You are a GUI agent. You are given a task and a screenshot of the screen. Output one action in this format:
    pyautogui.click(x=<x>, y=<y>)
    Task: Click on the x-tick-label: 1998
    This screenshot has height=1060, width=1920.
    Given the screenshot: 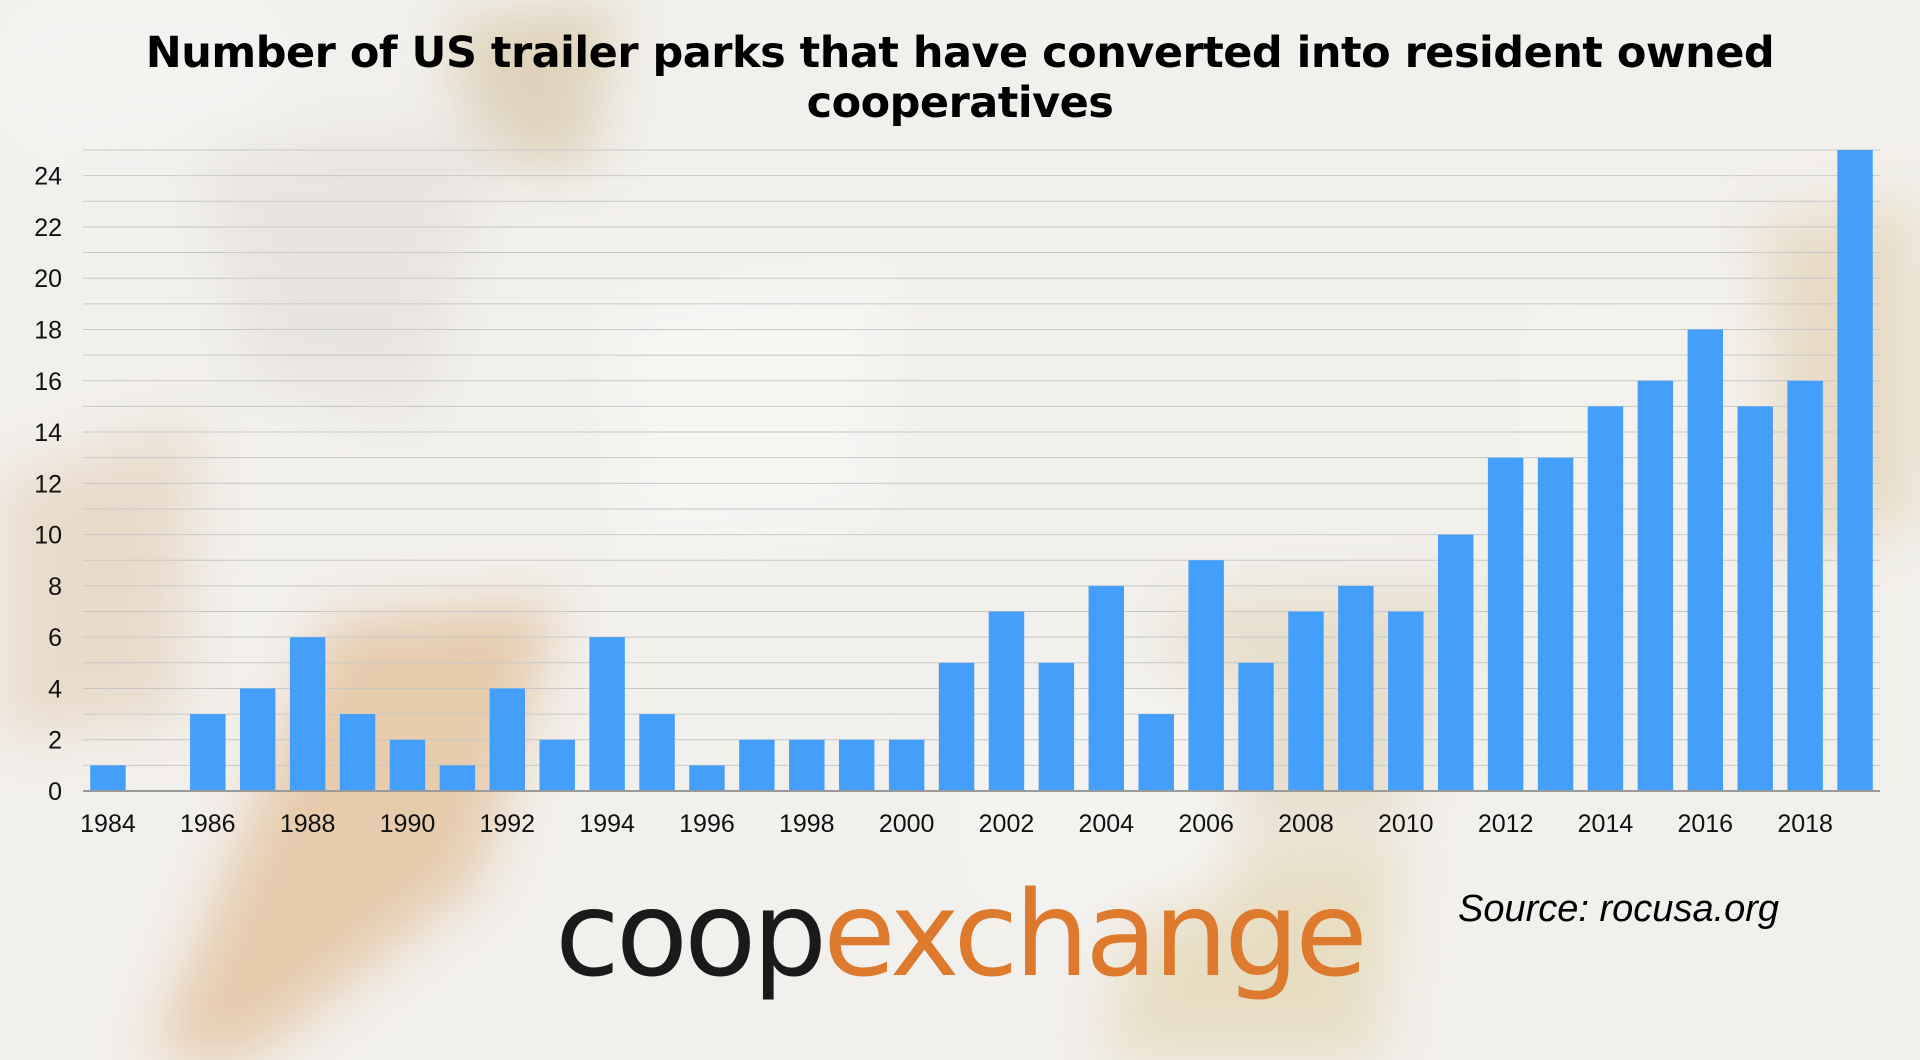 What is the action you would take?
    pyautogui.click(x=807, y=824)
    